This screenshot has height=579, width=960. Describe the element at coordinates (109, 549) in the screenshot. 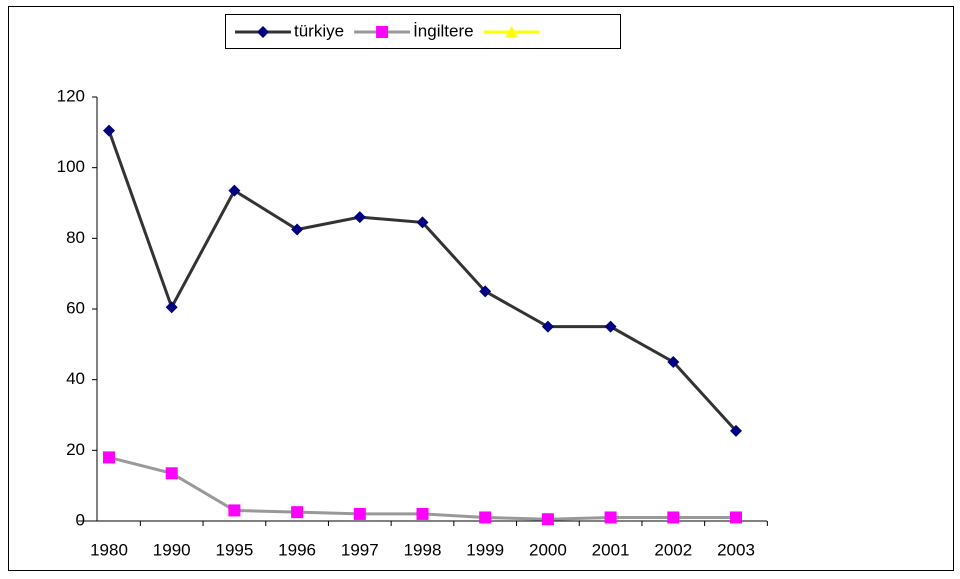

I see `x-tick-label: 1980` at that location.